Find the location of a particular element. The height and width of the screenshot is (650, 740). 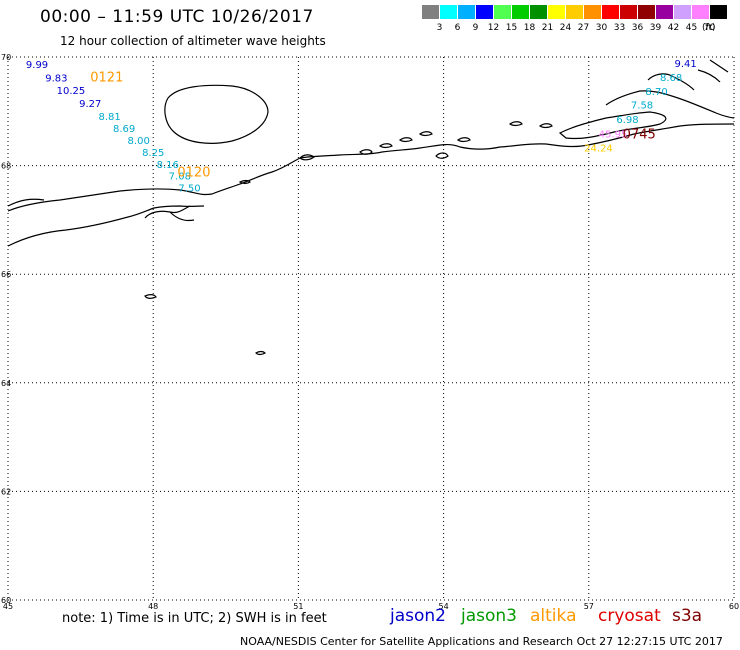

wave-height-label: 8.81 is located at coordinates (110, 117).